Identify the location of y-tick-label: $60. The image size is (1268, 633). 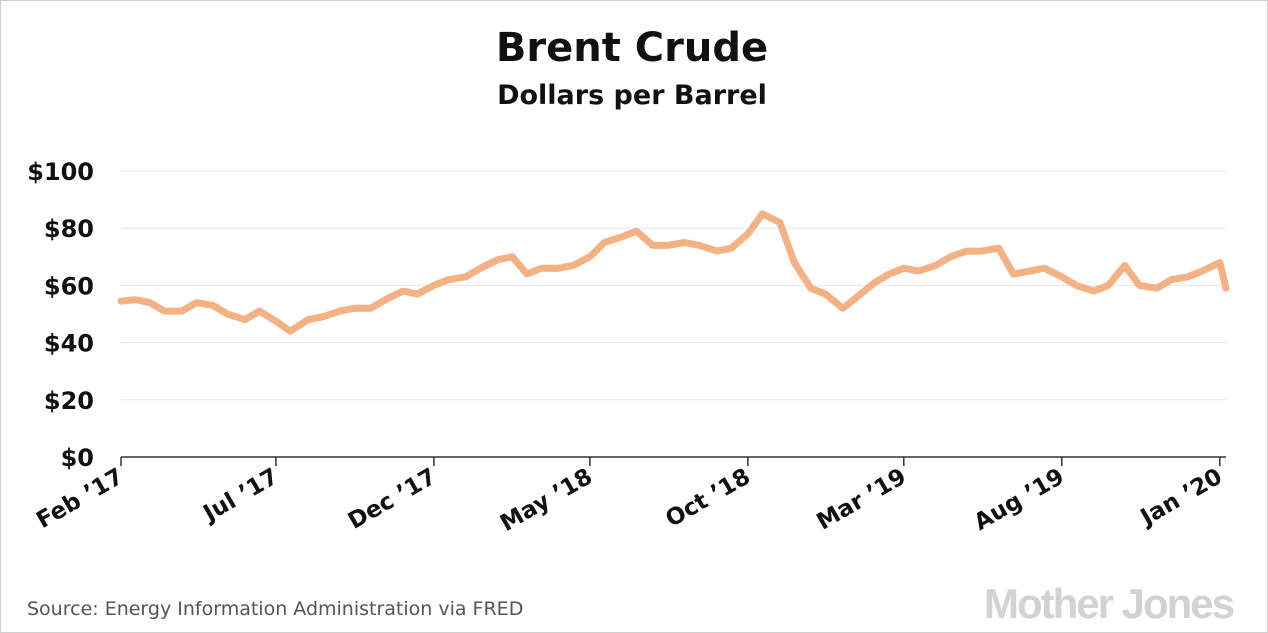
(69, 286).